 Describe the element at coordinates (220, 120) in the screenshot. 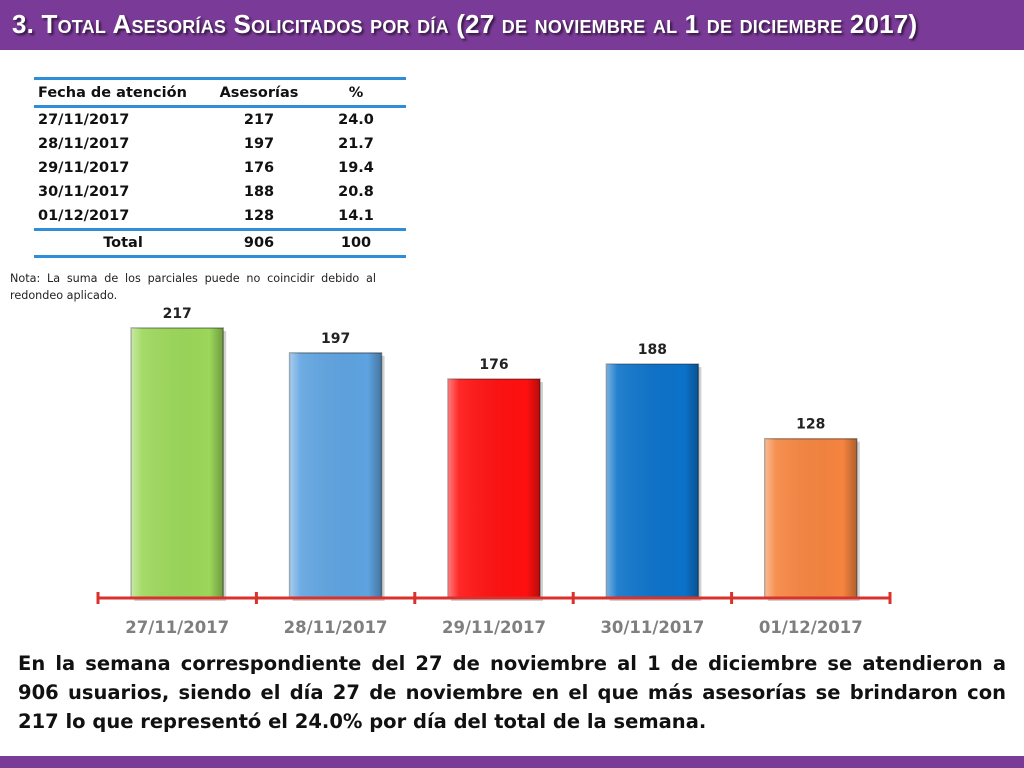

I see `table-row: 27/11/2017 217 24.0` at that location.